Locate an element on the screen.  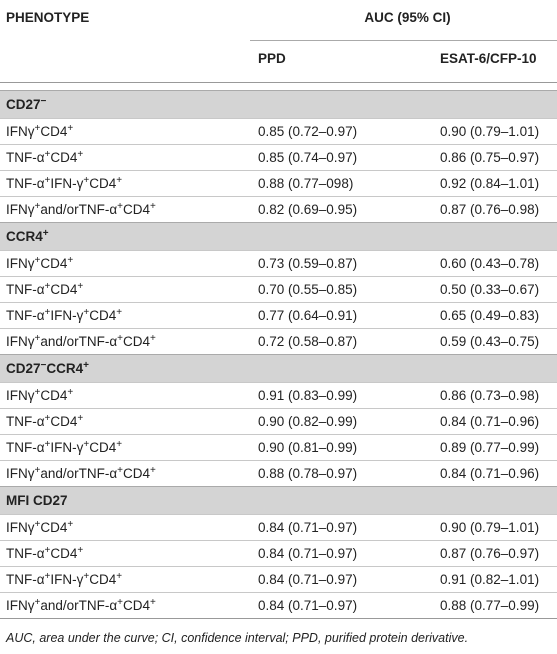
cell-value: 0.82 (0.69–0.95) is located at coordinates (308, 209).